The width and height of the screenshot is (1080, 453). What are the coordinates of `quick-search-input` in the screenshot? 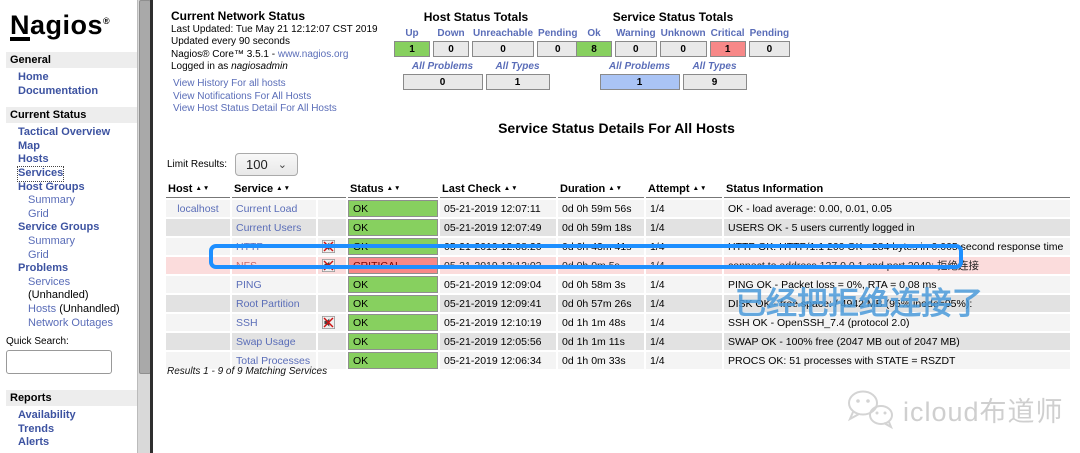 It's located at (59, 362).